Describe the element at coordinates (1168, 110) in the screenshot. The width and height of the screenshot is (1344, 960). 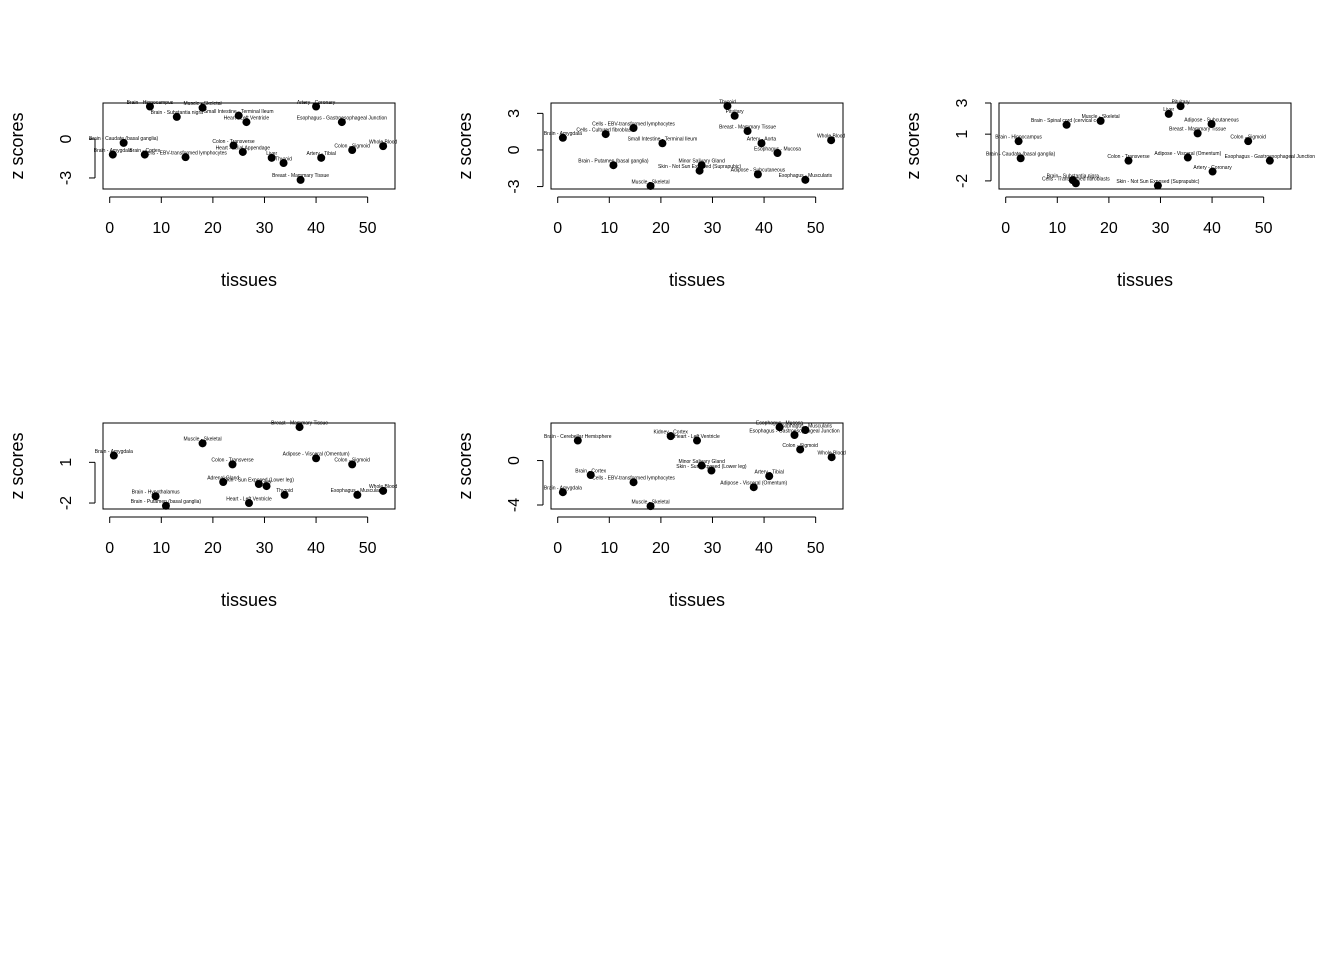
I see `point-label: Liver` at that location.